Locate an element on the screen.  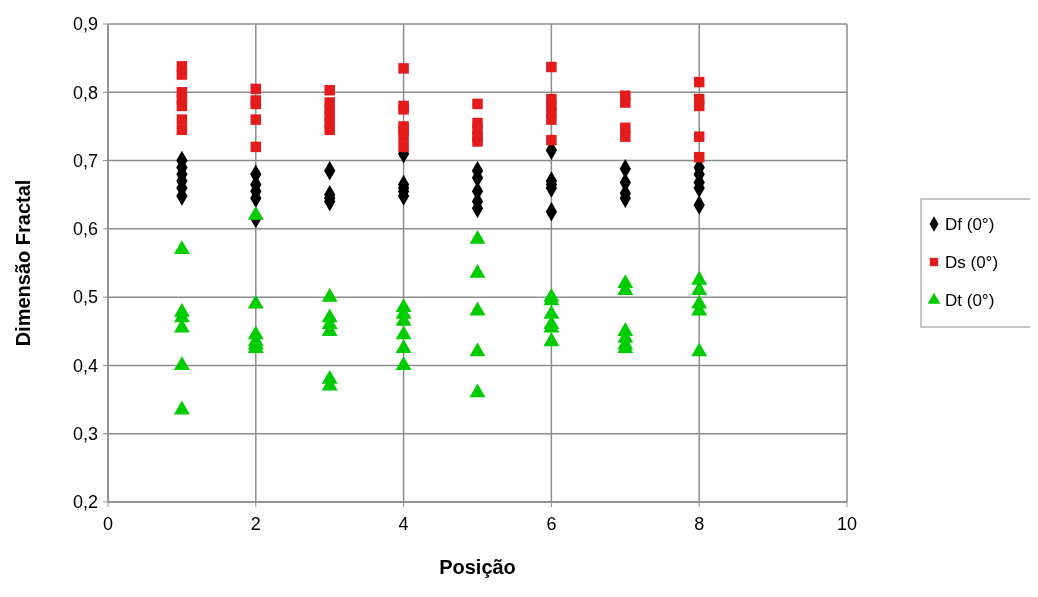
x-tick-label: 10 is located at coordinates (847, 524).